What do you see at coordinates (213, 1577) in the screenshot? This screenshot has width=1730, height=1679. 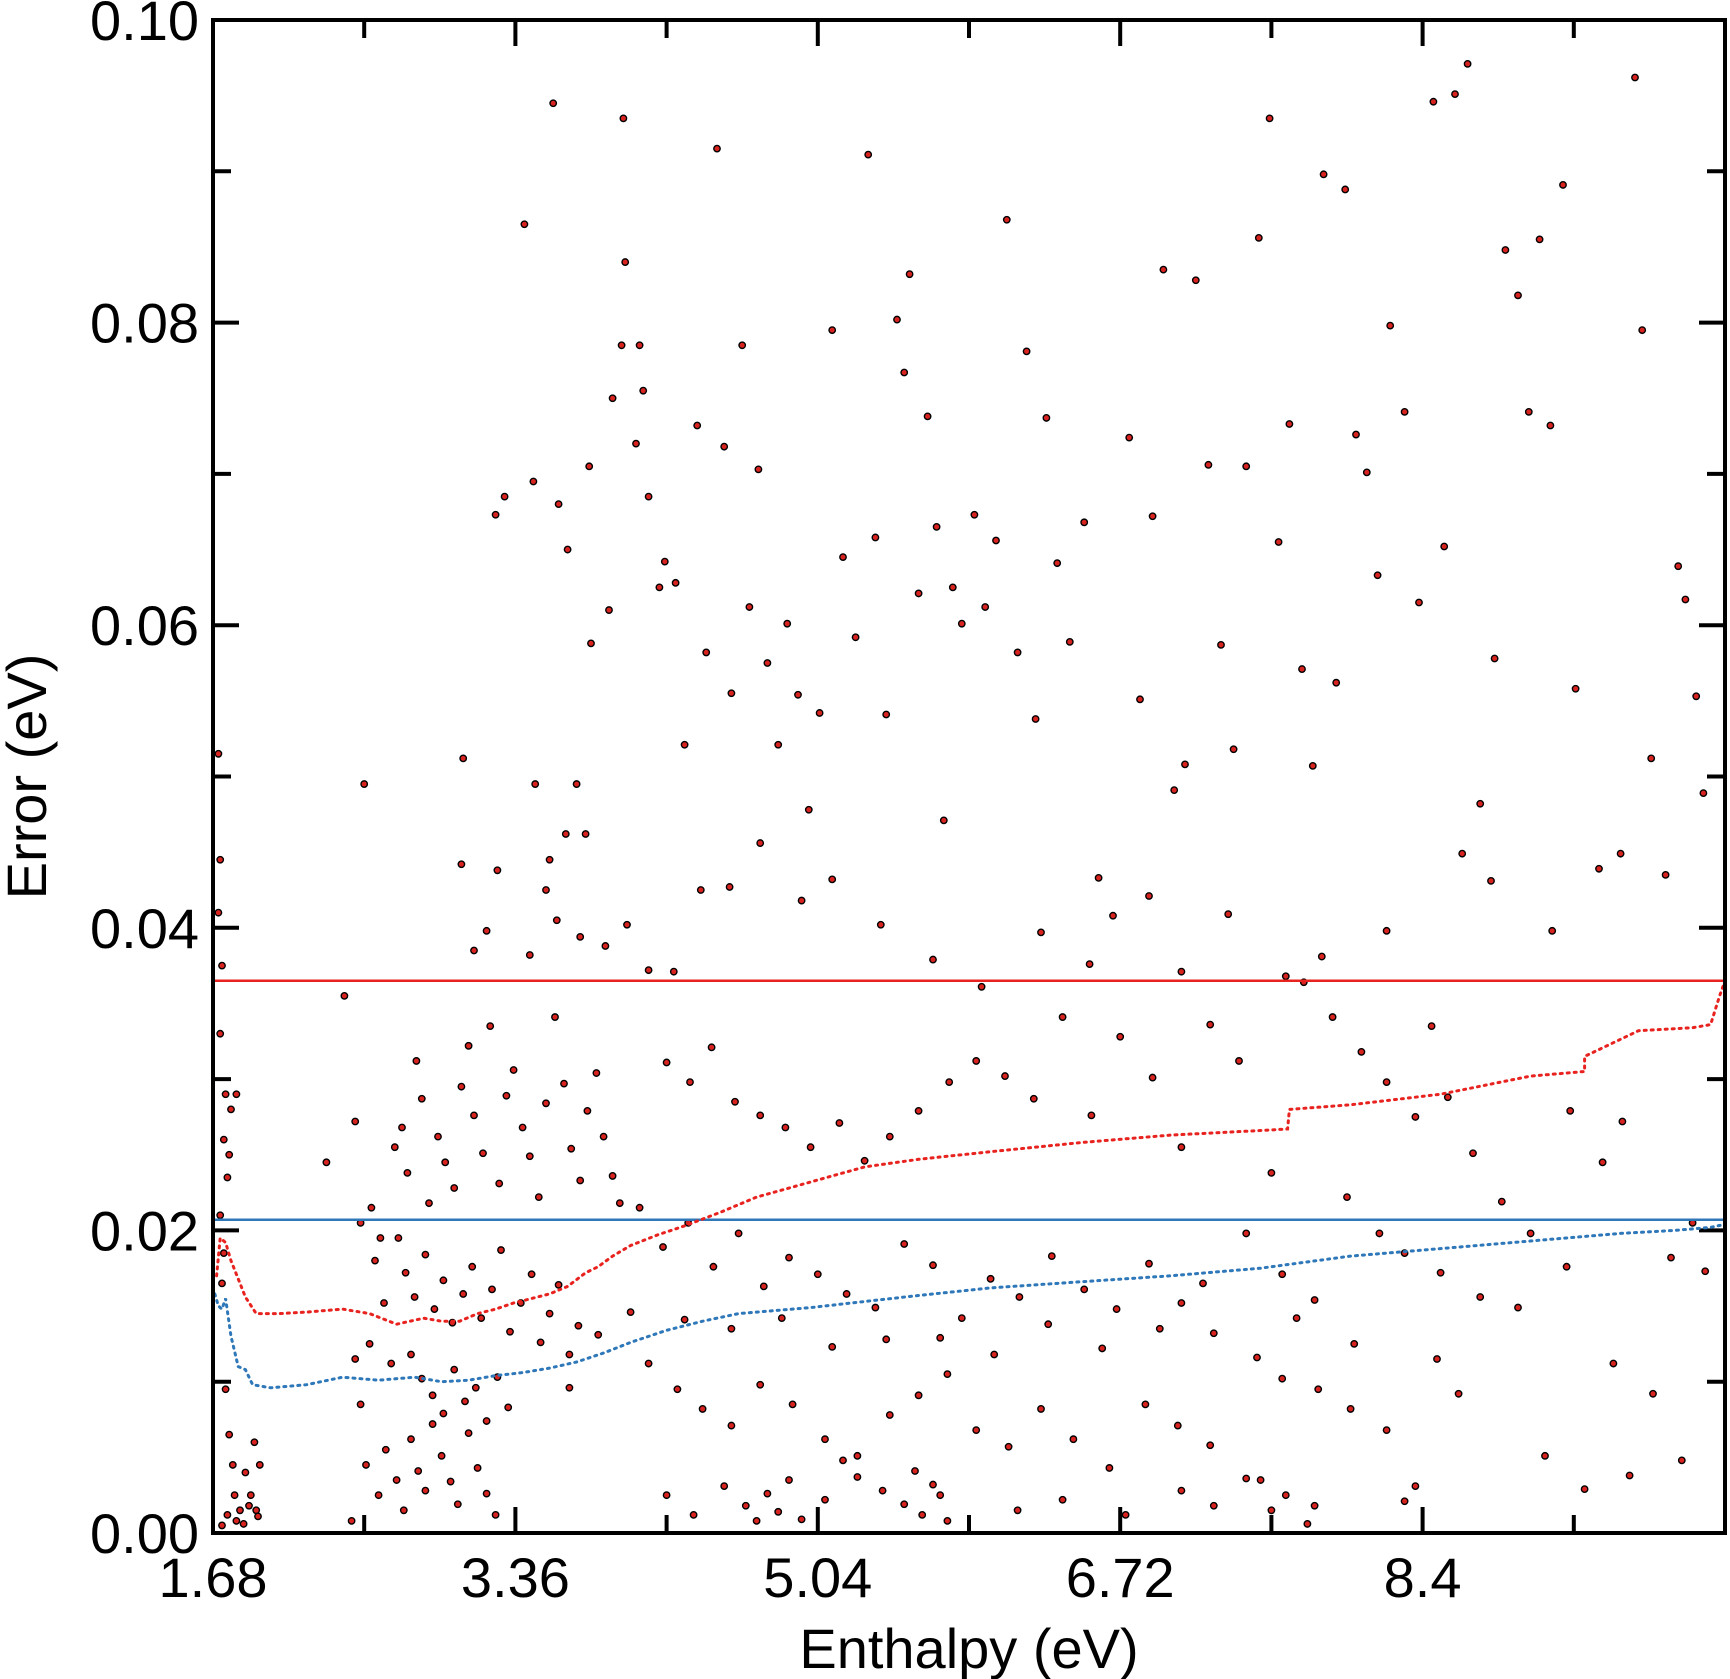 I see `x-tick-label: 1.68` at bounding box center [213, 1577].